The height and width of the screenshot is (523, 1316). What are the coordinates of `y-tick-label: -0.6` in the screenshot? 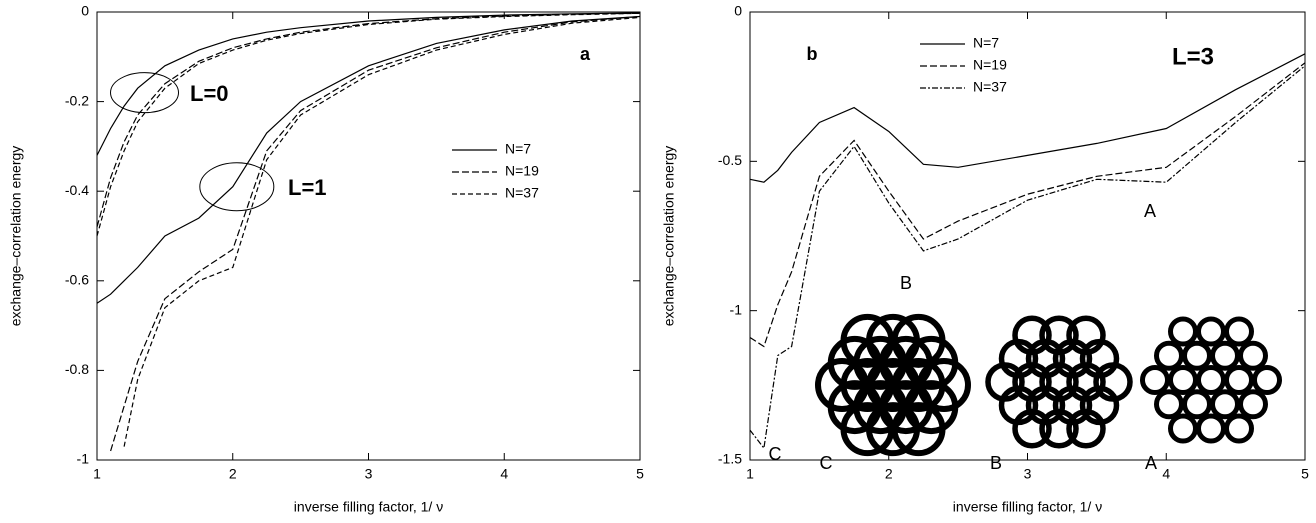 It's located at (77, 280).